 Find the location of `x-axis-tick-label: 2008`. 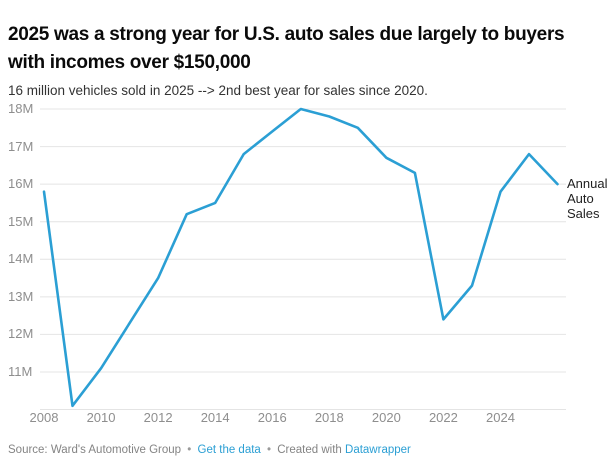

x-axis-tick-label: 2008 is located at coordinates (44, 417).